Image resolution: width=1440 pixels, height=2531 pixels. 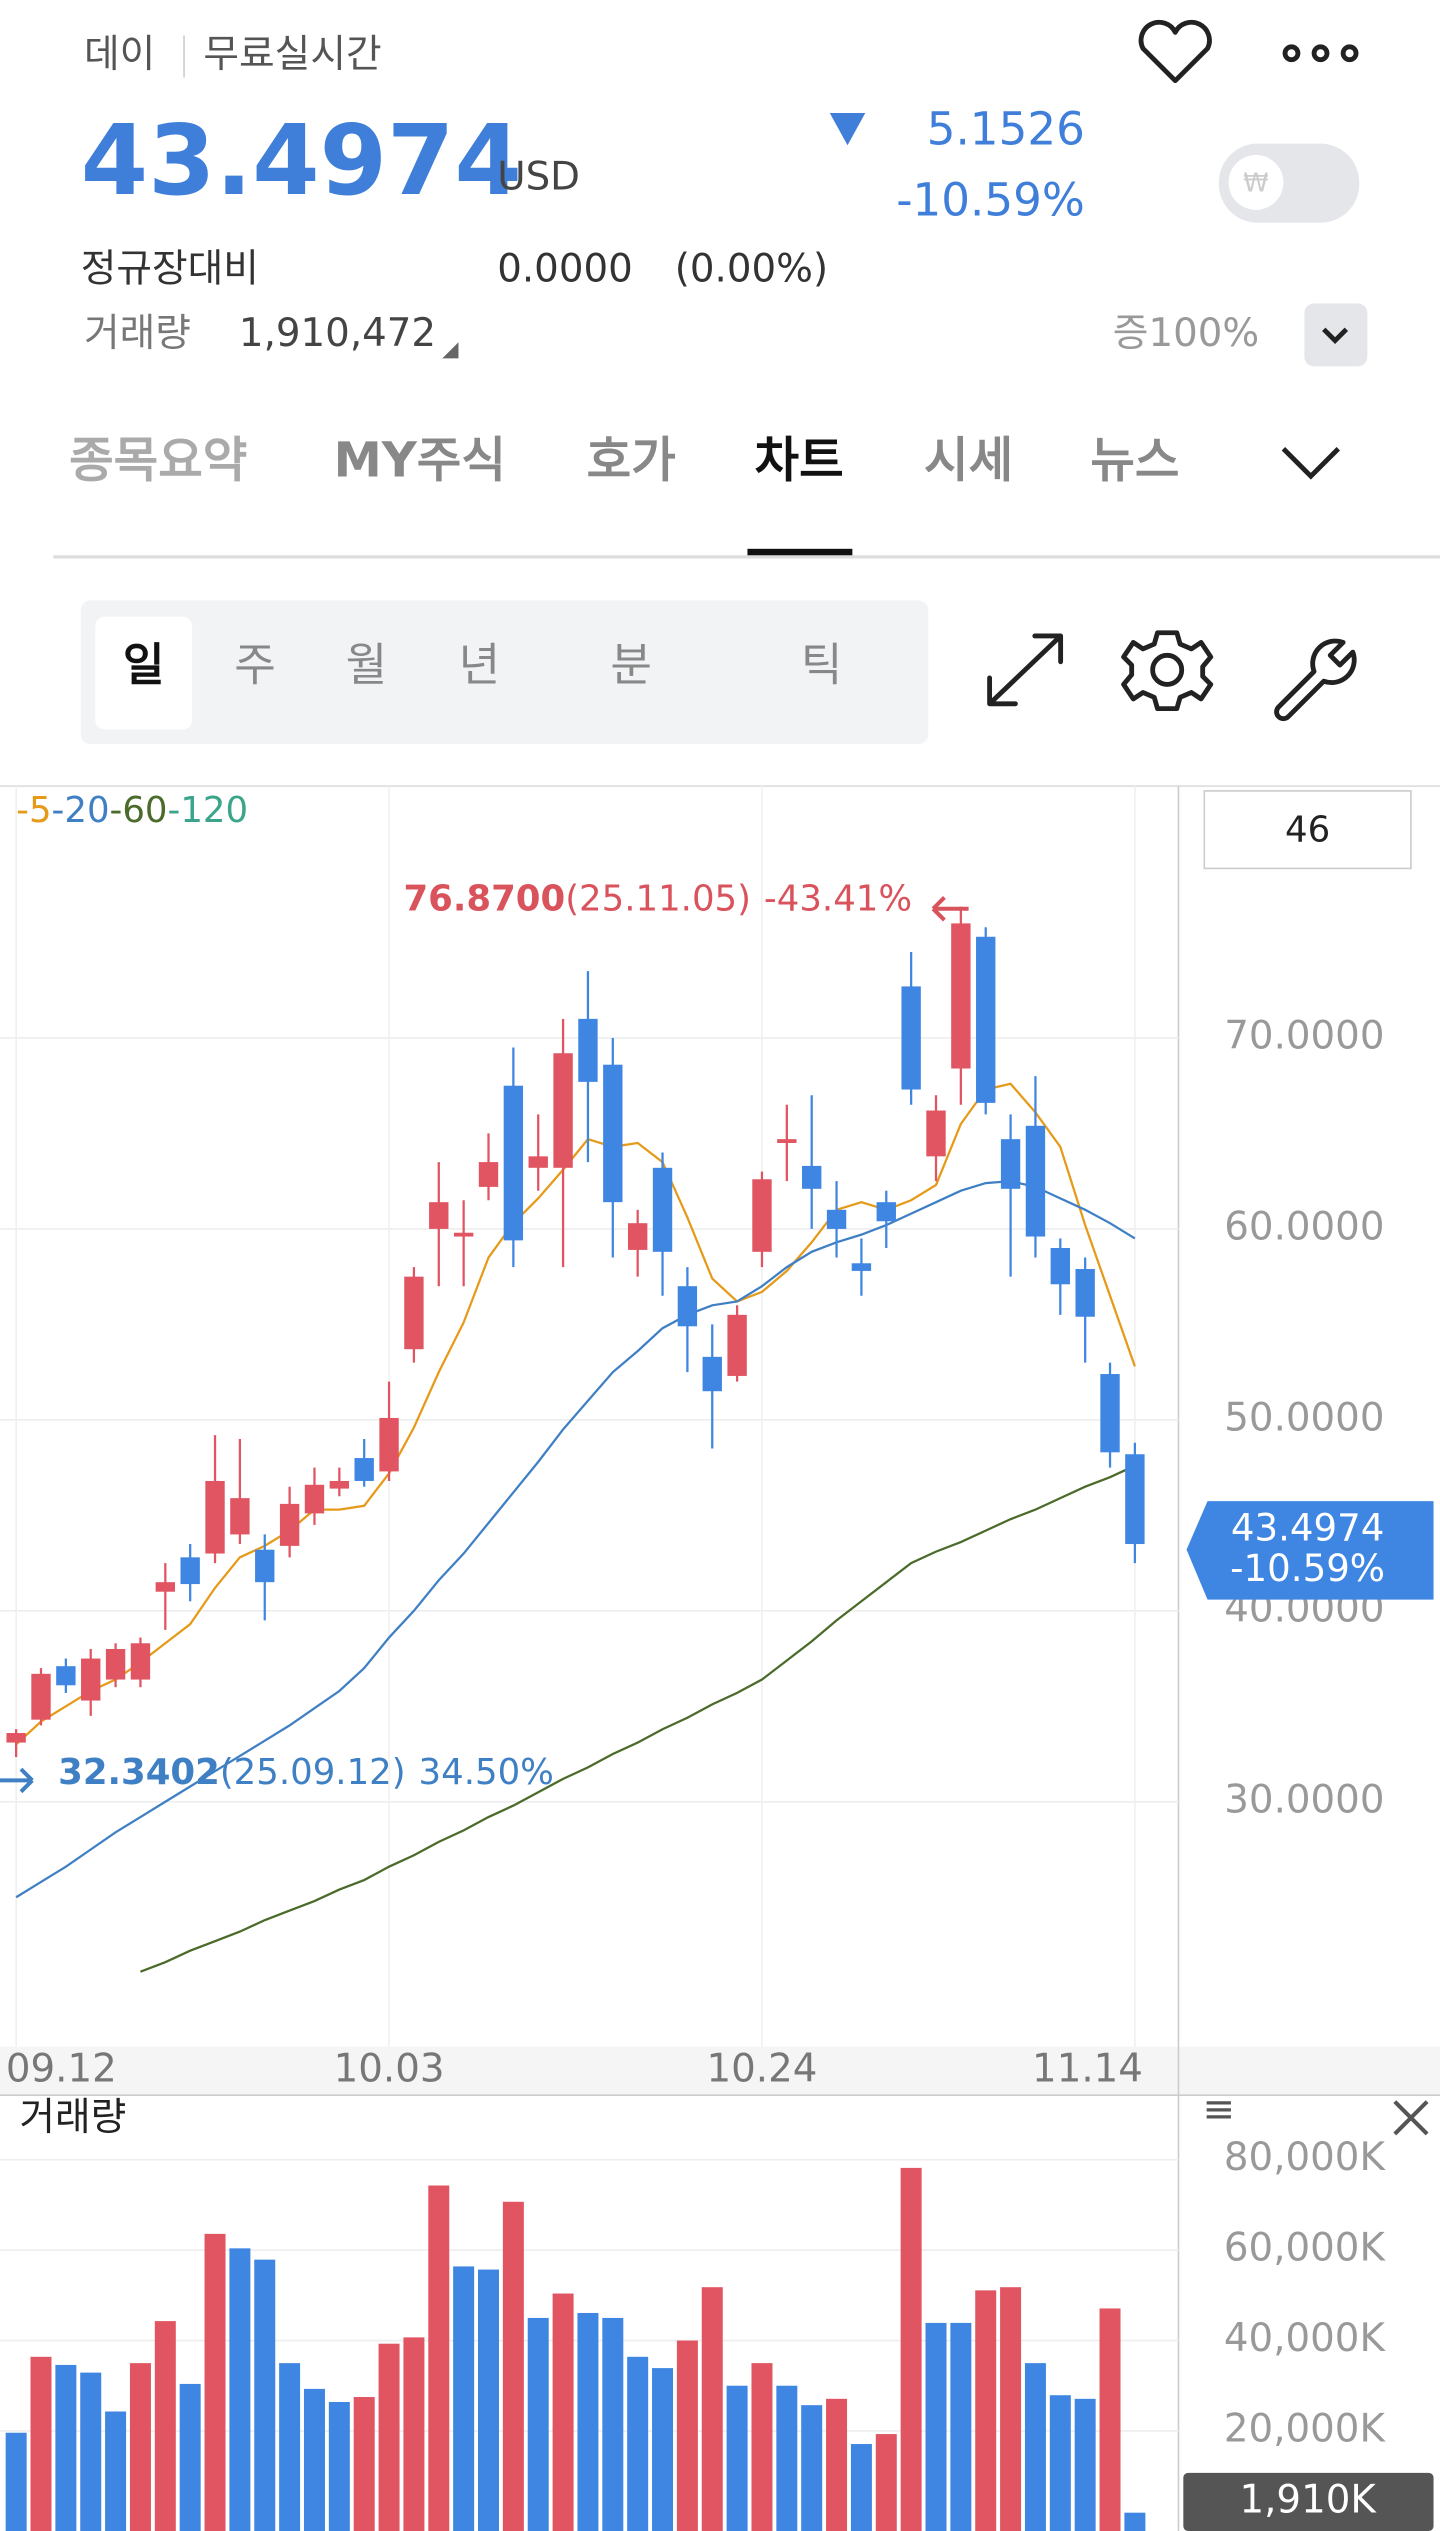 What do you see at coordinates (1311, 463) in the screenshot?
I see `tab-more` at bounding box center [1311, 463].